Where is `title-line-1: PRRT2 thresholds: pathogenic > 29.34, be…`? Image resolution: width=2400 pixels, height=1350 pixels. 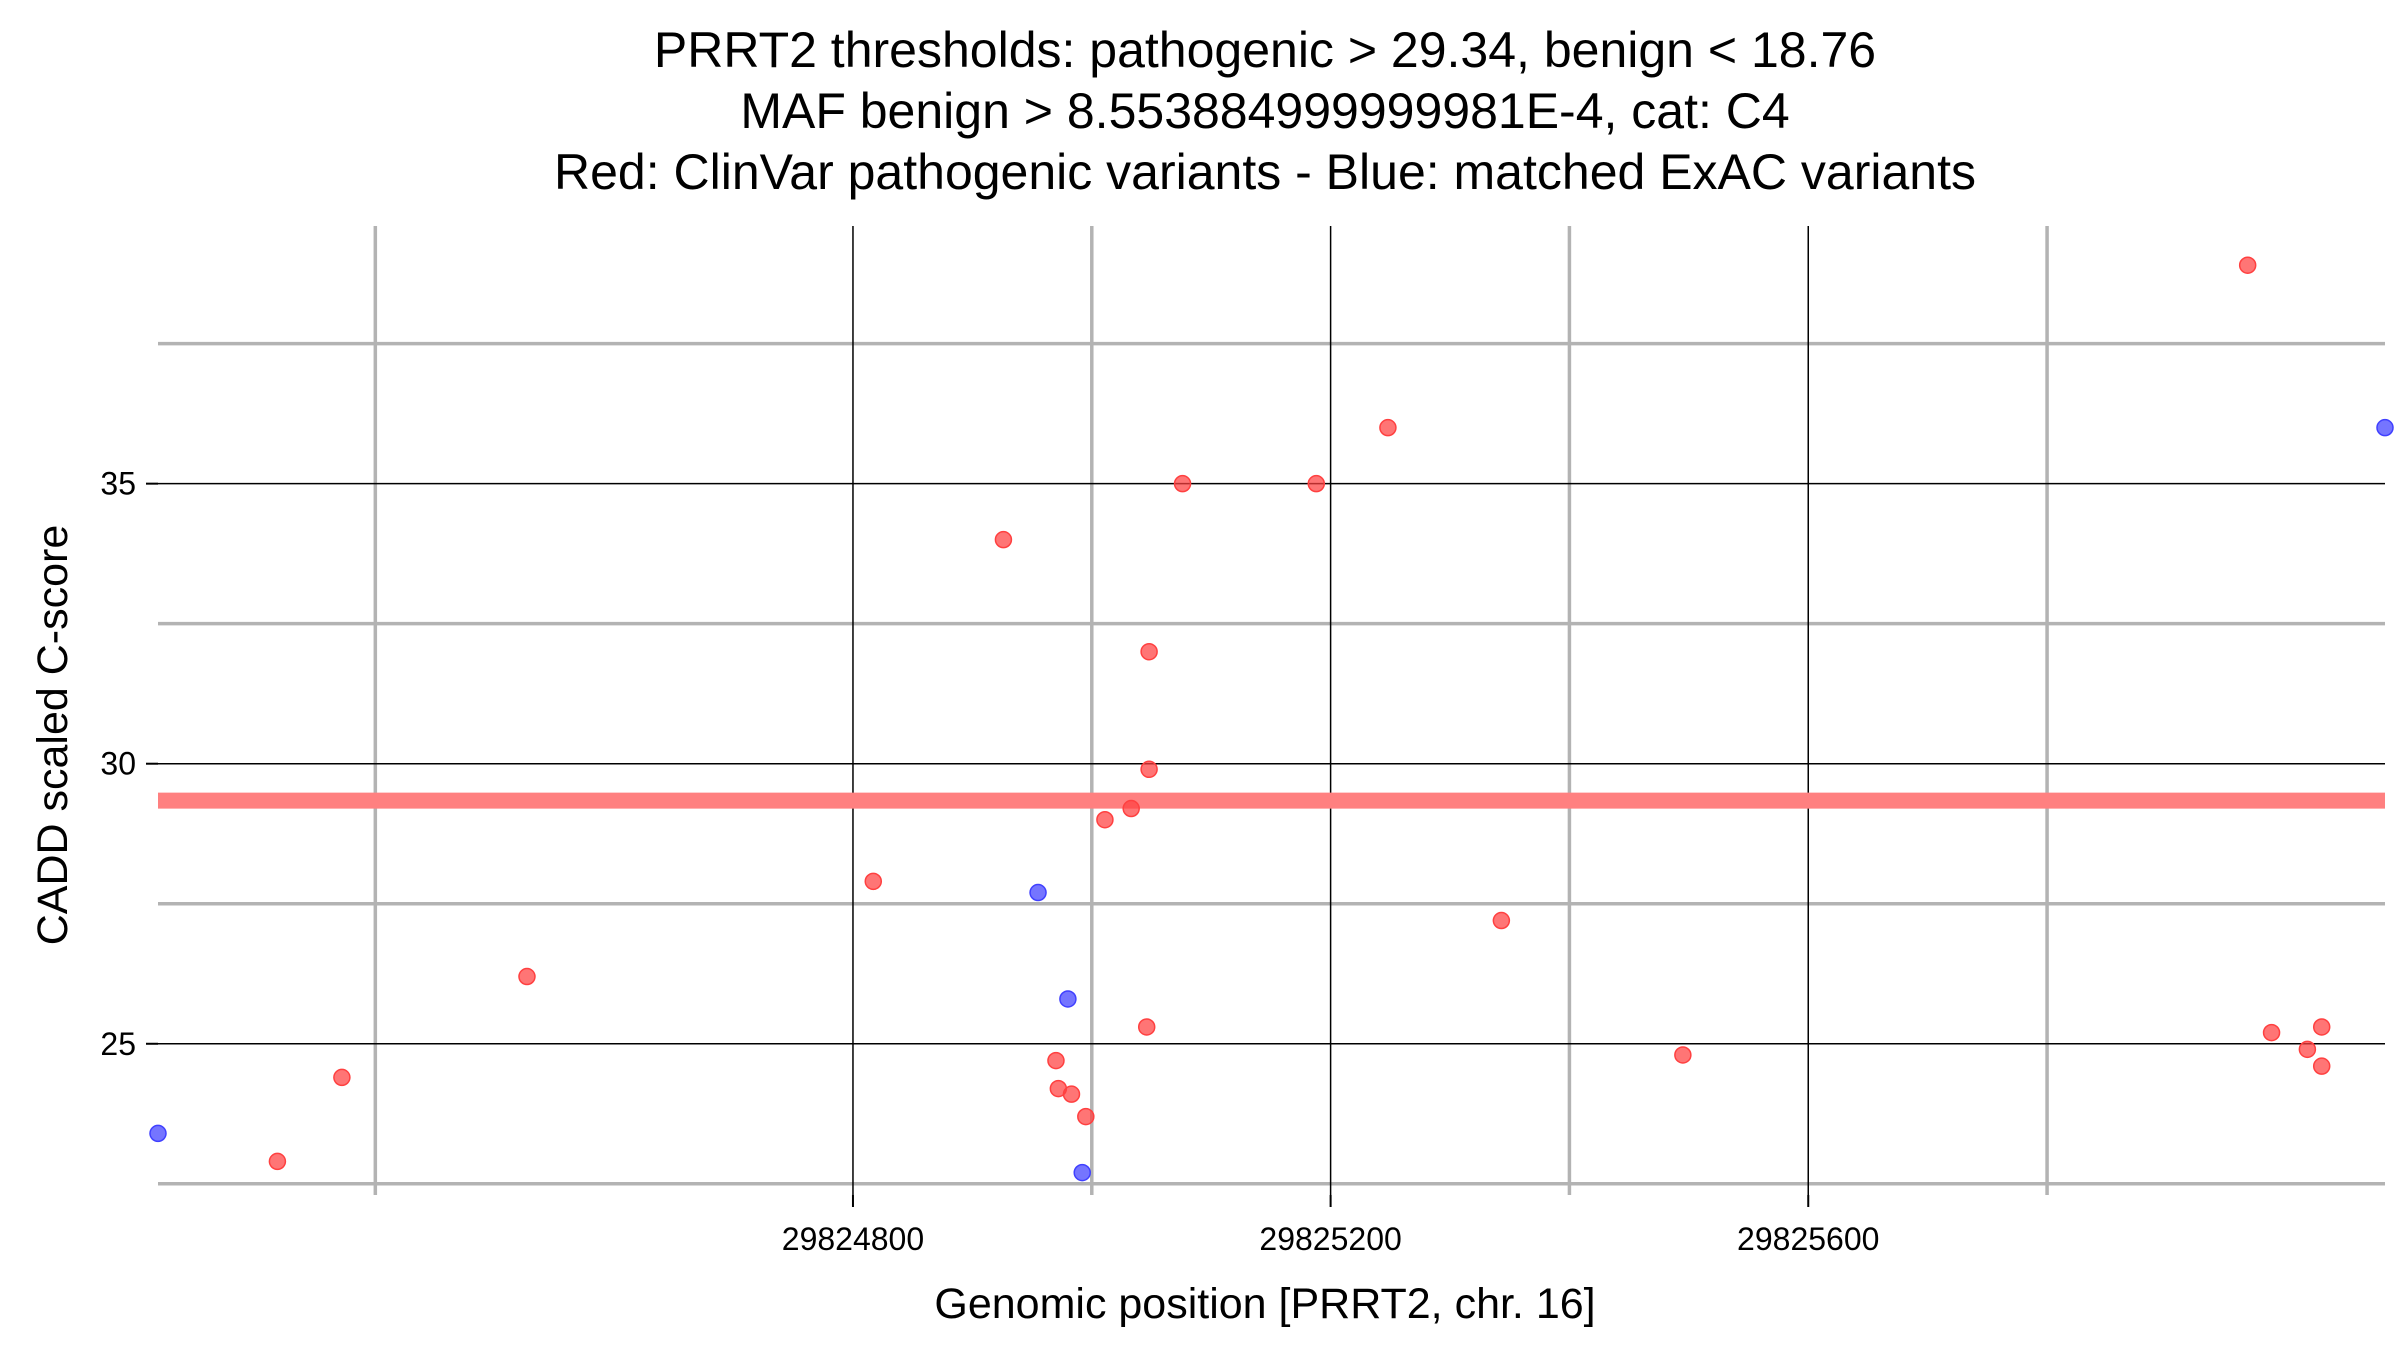 title-line-1: PRRT2 thresholds: pathogenic > 29.34, be… is located at coordinates (1265, 50).